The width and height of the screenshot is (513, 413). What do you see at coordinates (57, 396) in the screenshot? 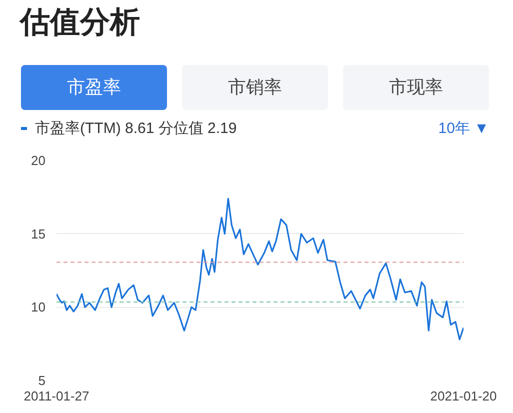
I see `x-tick-label: 2011-01-27` at bounding box center [57, 396].